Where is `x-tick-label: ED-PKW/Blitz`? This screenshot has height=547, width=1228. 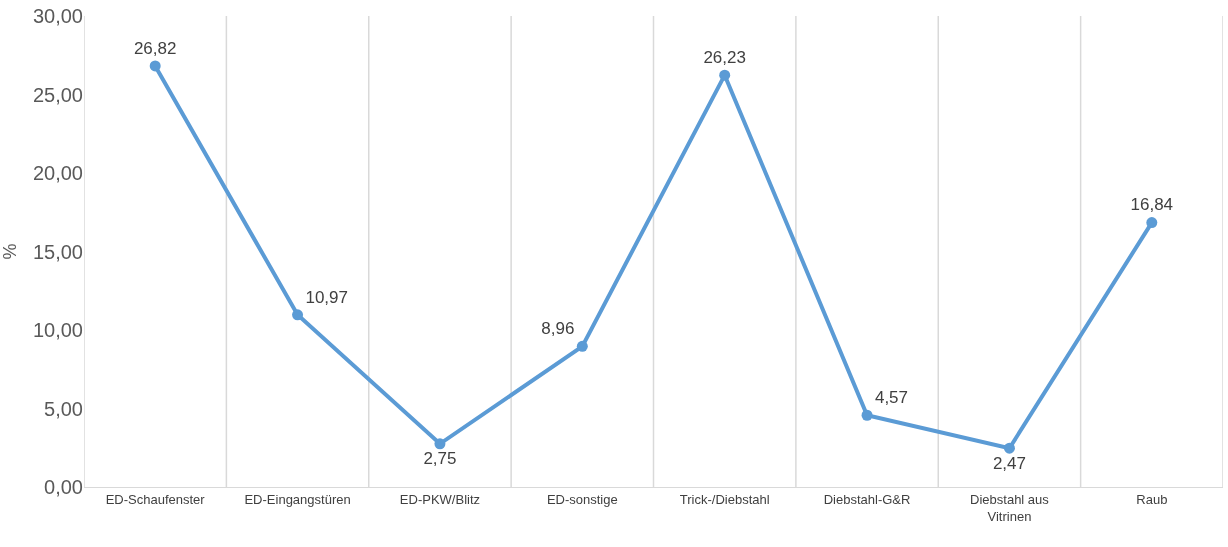 x-tick-label: ED-PKW/Blitz is located at coordinates (440, 499).